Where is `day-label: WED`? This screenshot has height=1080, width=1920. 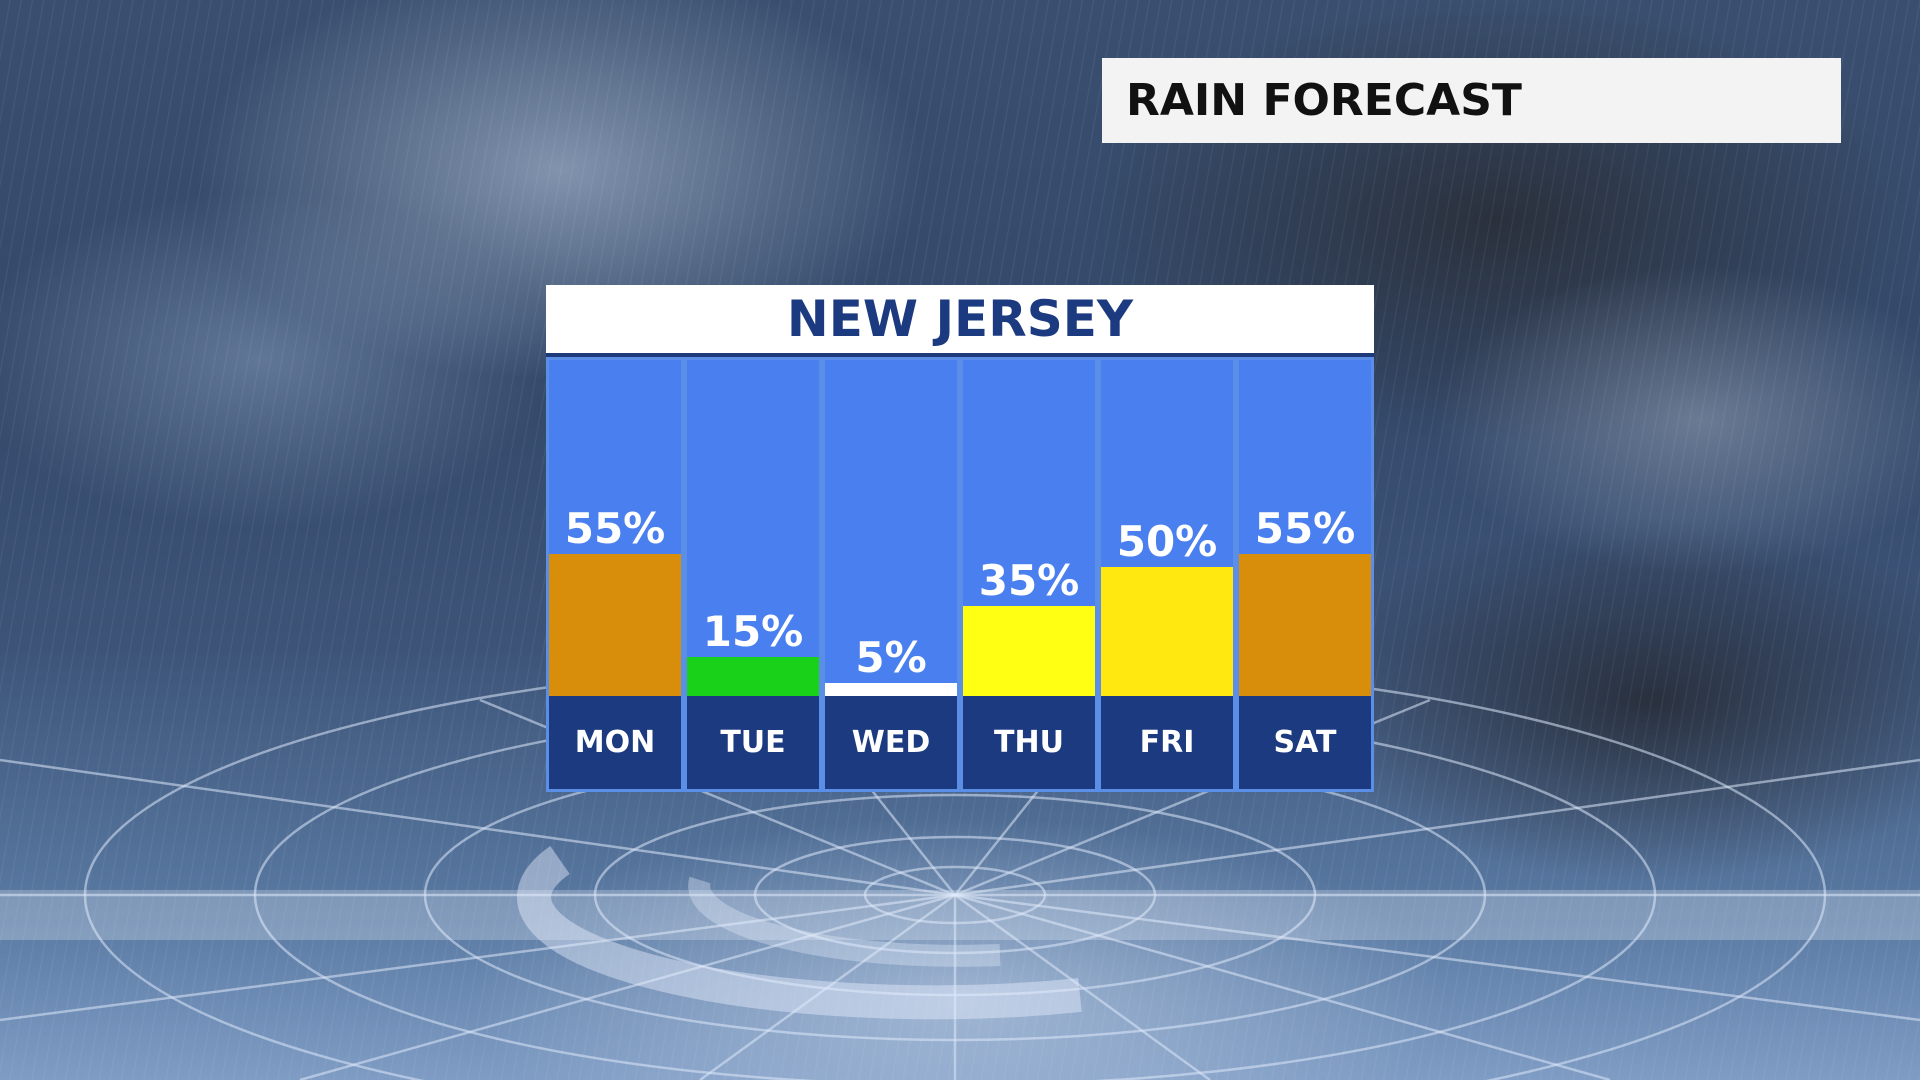 day-label: WED is located at coordinates (891, 742).